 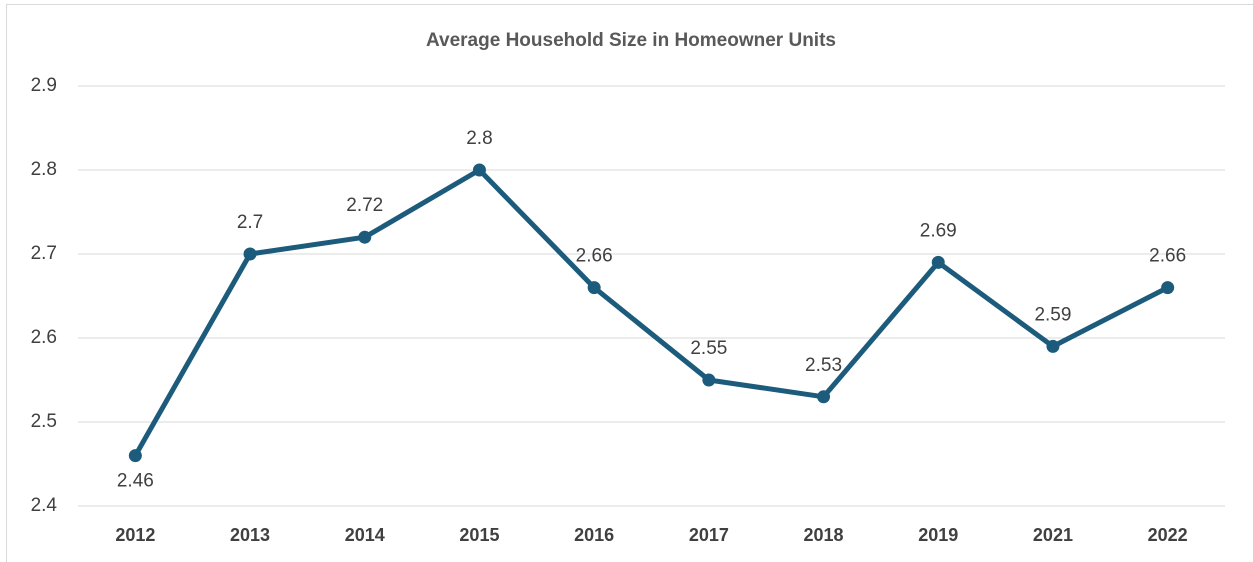 I want to click on y-tick-label: 2.7, so click(x=44, y=253).